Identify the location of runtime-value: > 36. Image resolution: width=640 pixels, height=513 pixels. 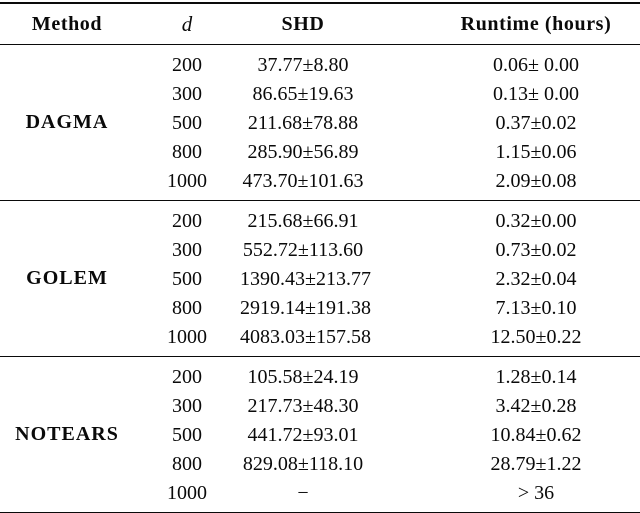
(536, 493).